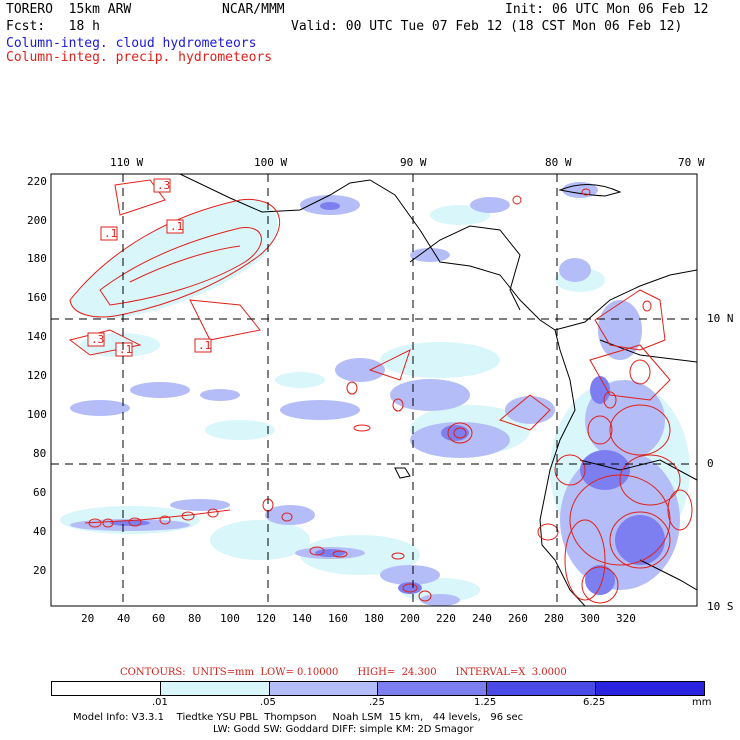  Describe the element at coordinates (554, 618) in the screenshot. I see `x-tick: 280` at that location.